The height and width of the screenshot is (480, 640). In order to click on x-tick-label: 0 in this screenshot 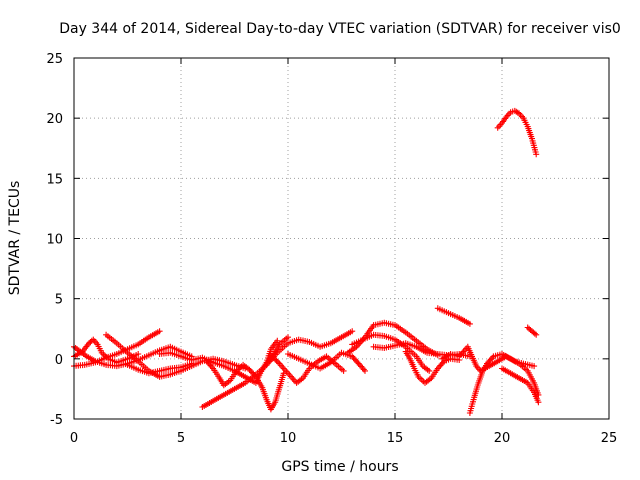, I will do `click(74, 438)`.